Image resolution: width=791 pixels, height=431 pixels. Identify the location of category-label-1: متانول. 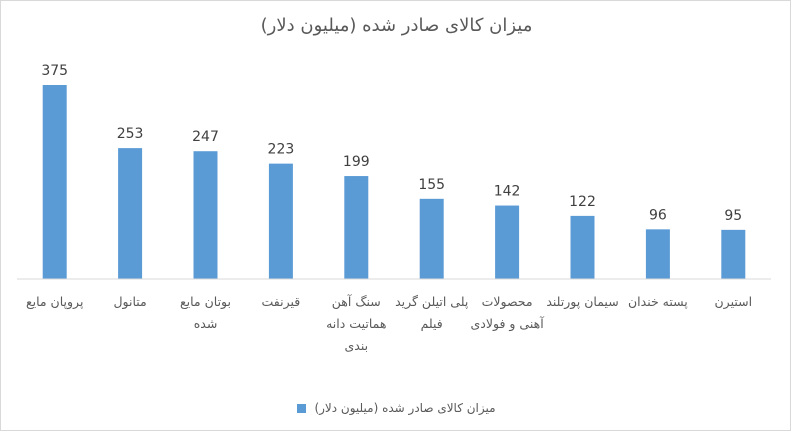
(130, 301).